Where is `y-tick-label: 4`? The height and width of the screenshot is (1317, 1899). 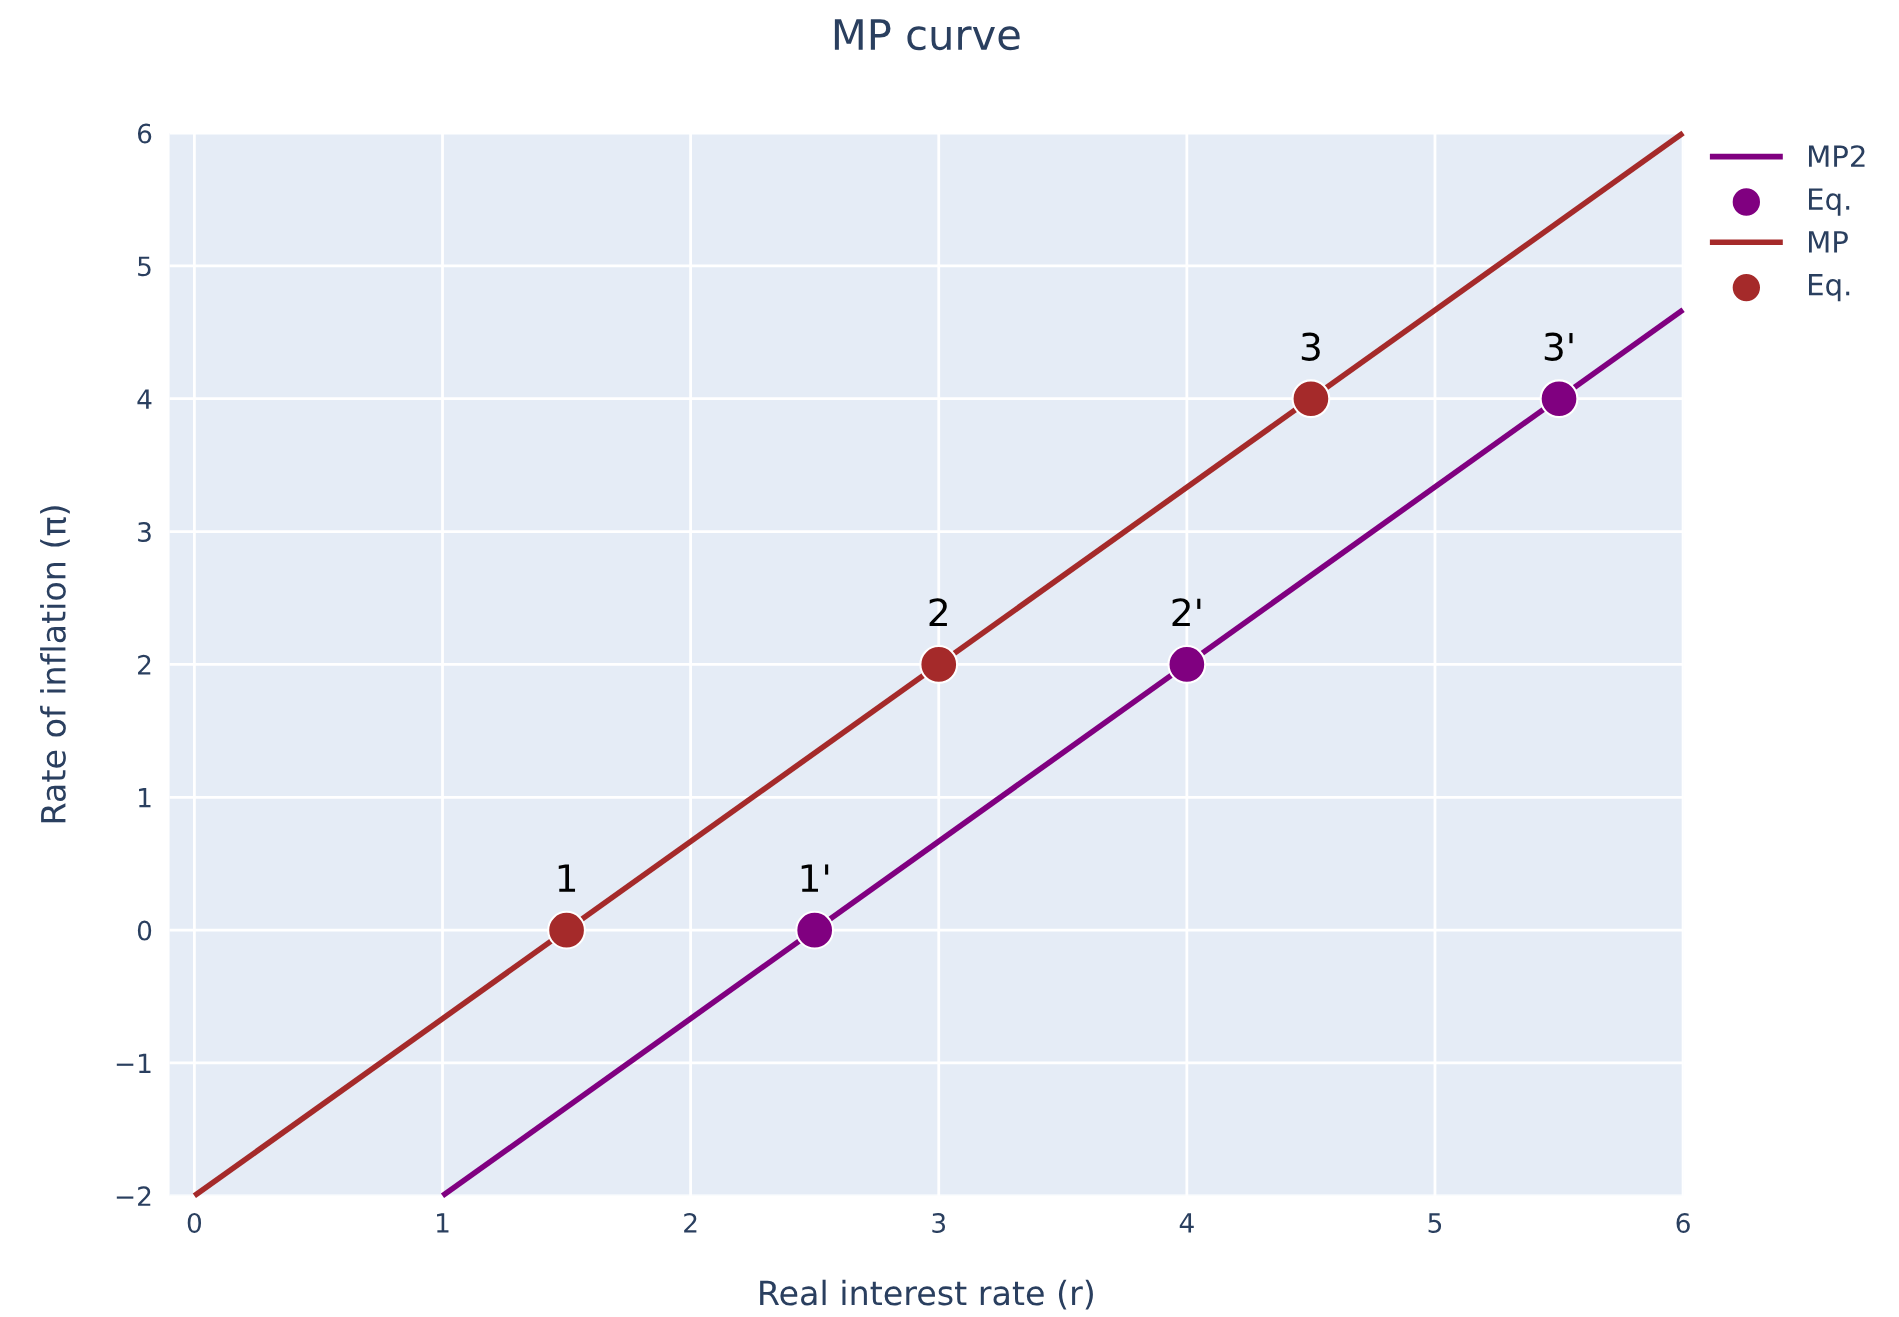 y-tick-label: 4 is located at coordinates (144, 399).